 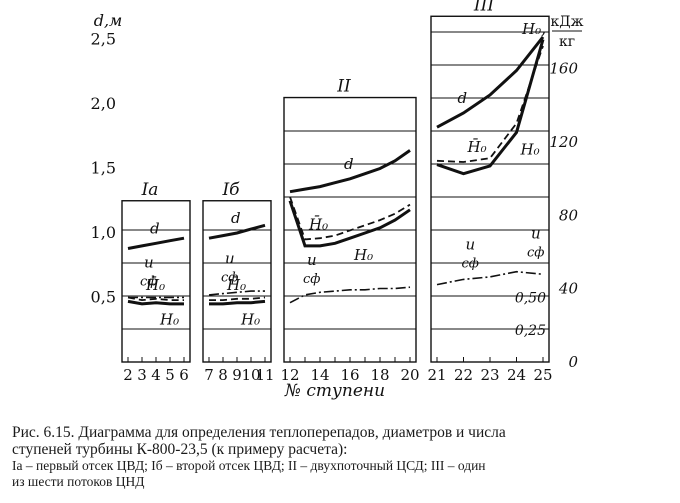 I want to click on x-tick-label: 20, so click(x=409, y=375).